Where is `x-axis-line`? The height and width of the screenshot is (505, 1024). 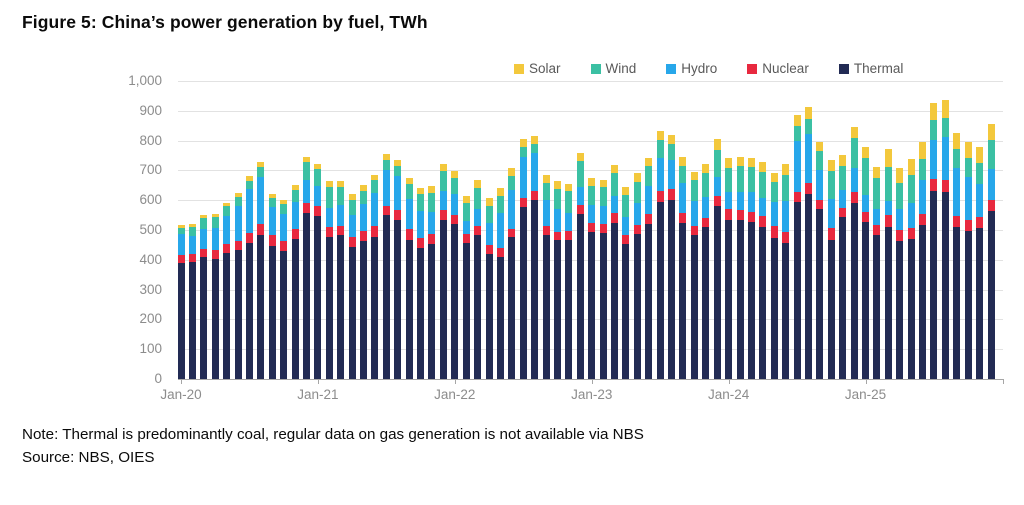
x-axis-line is located at coordinates (591, 379).